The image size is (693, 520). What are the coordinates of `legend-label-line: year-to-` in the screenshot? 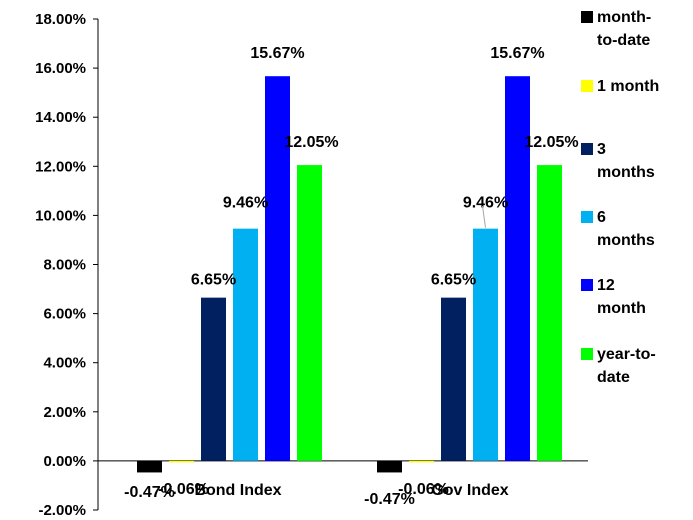 It's located at (626, 354).